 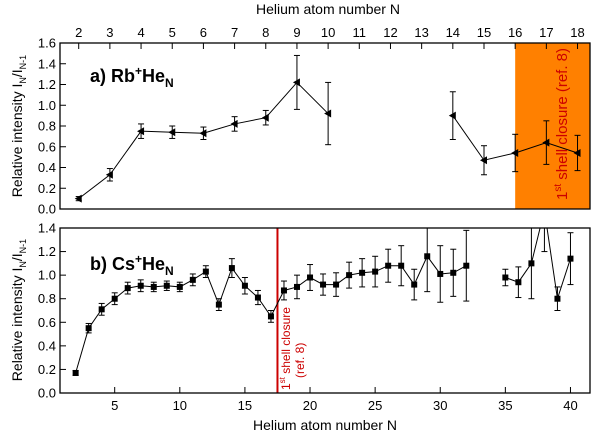 What do you see at coordinates (328, 9) in the screenshot?
I see `top-axis-title: Helium atom number N` at bounding box center [328, 9].